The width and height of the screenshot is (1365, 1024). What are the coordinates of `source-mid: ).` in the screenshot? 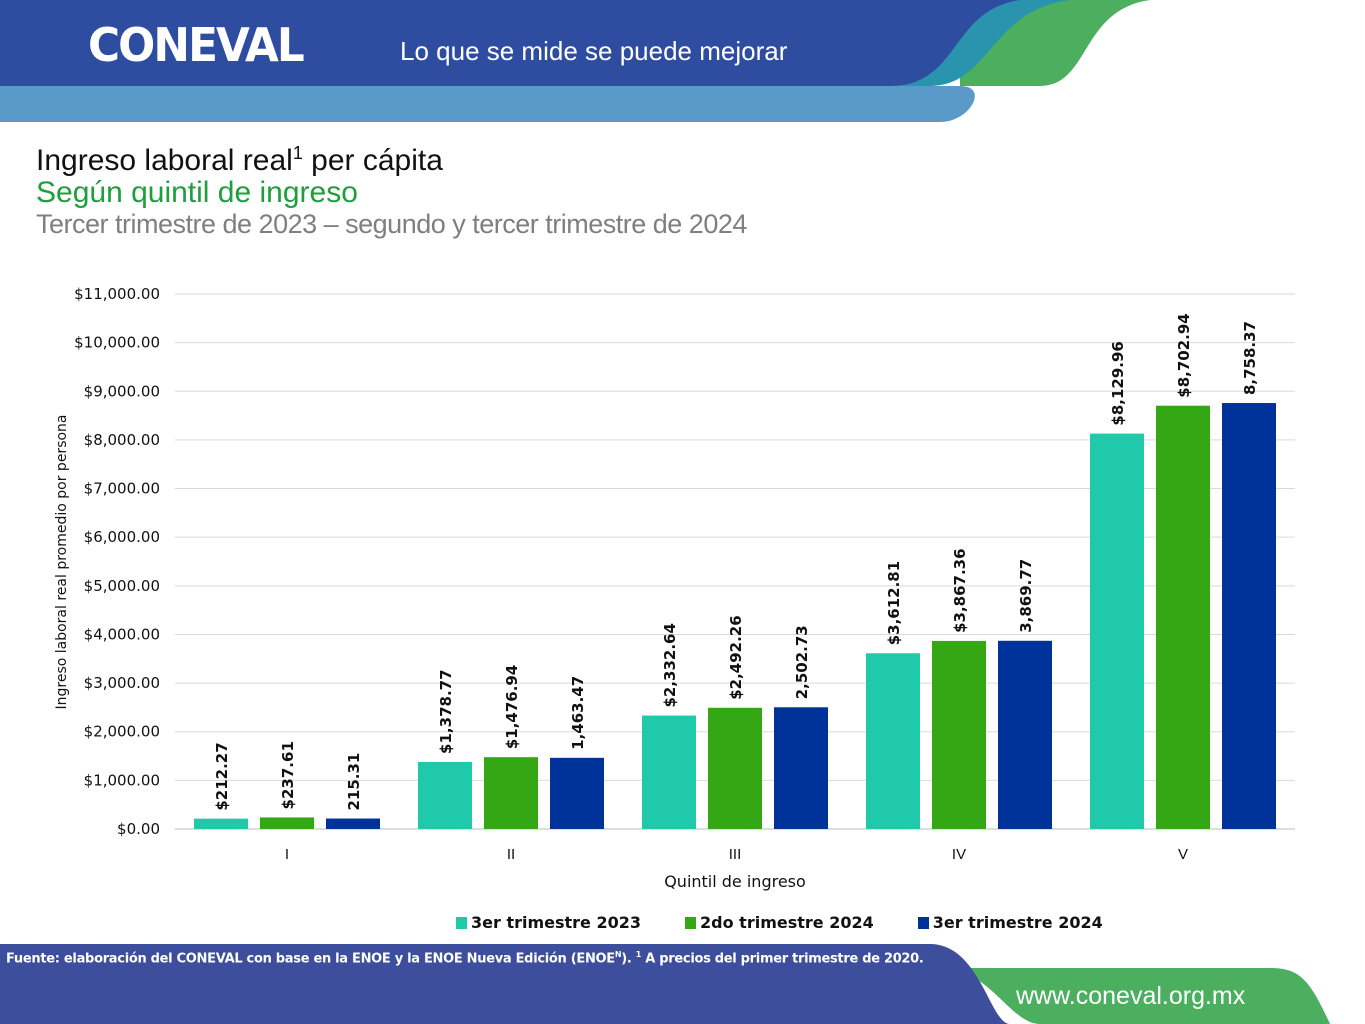 It's located at (628, 959).